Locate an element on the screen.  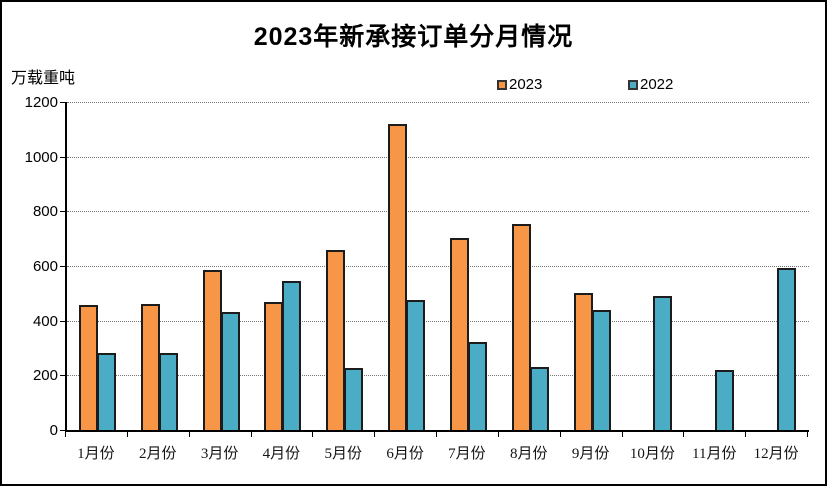
bar-2022-6月份 is located at coordinates (416, 365).